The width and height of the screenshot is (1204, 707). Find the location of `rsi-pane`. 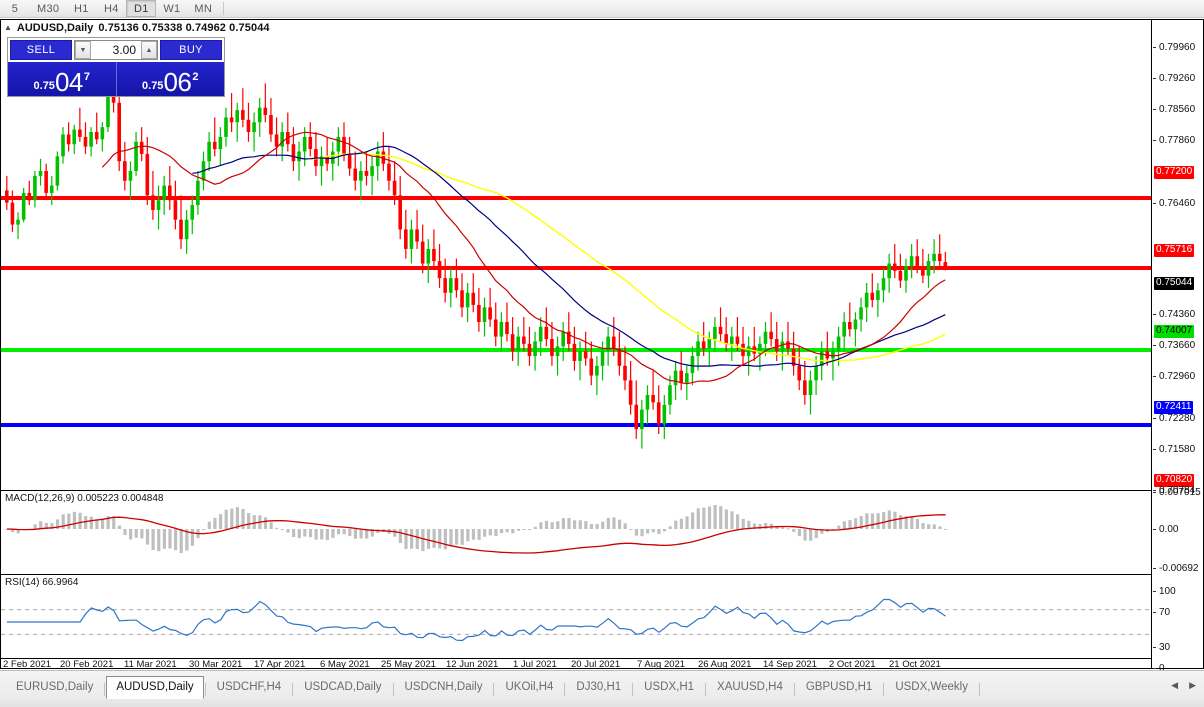

rsi-pane is located at coordinates (576, 616).